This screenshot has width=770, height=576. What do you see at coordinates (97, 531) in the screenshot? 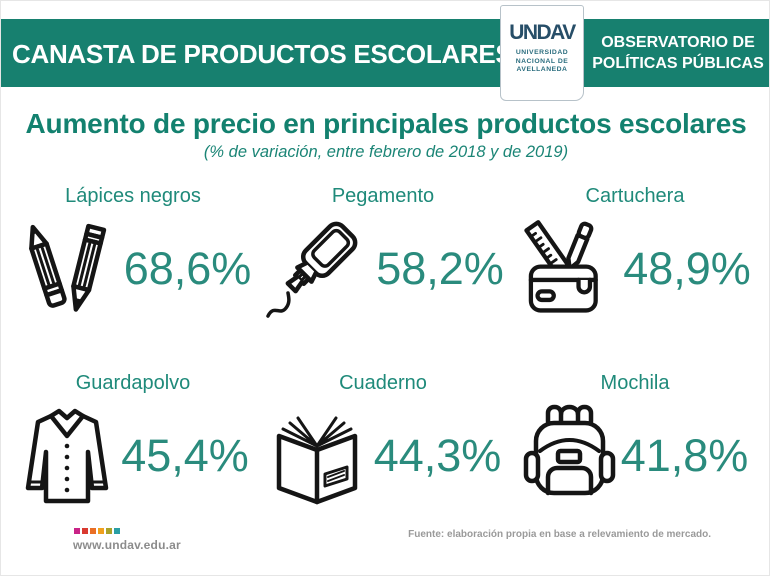
I see `brand-color-dots` at bounding box center [97, 531].